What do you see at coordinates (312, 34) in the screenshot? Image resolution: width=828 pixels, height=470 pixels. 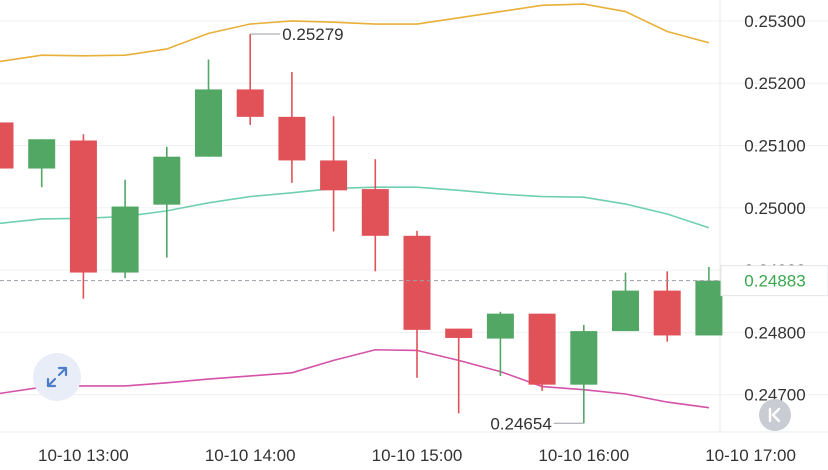 I see `max-price-annotation: 0.25279` at bounding box center [312, 34].